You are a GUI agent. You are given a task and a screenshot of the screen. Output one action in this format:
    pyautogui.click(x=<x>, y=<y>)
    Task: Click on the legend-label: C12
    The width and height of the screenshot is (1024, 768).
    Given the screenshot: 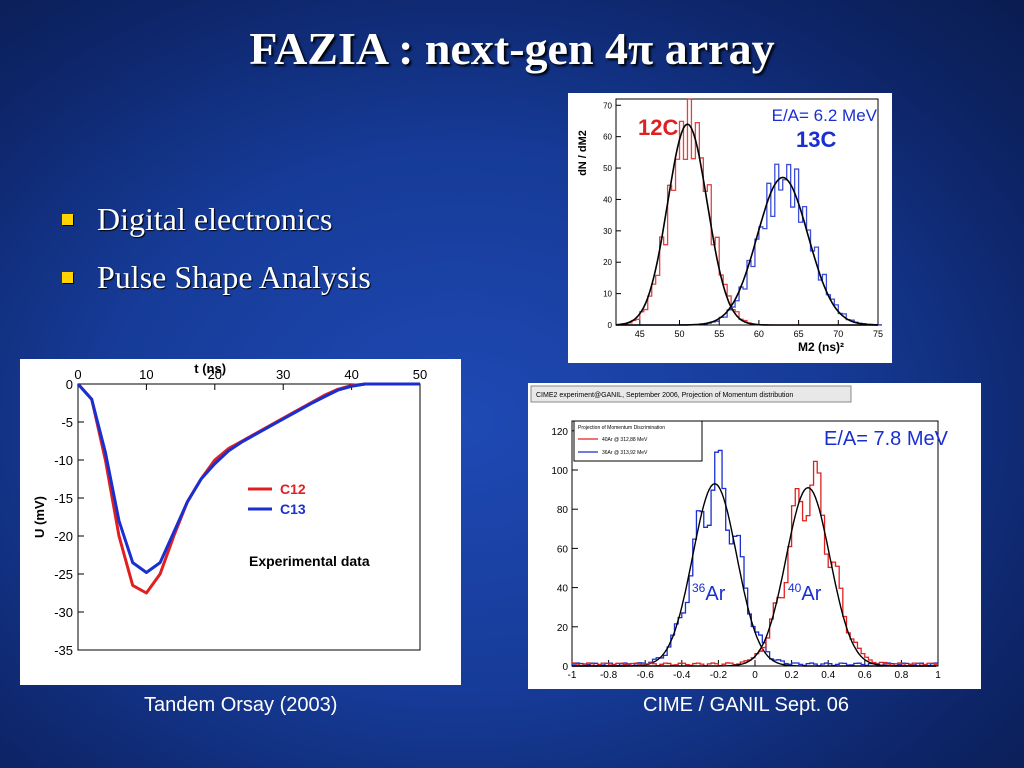 What is the action you would take?
    pyautogui.click(x=293, y=489)
    